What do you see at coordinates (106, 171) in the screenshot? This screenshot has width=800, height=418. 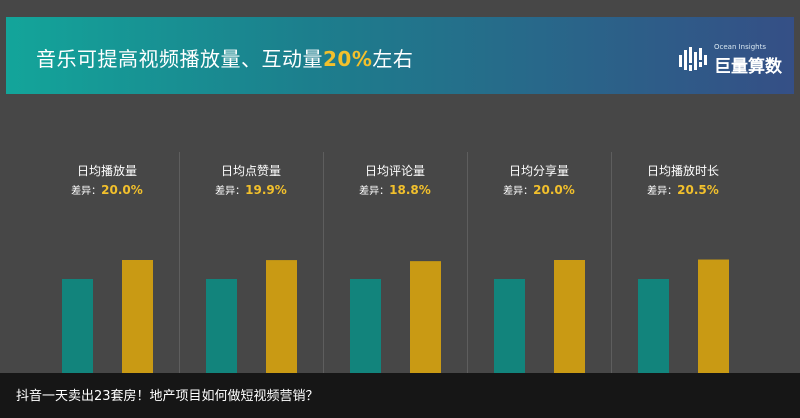 I see `chart-title: 日均播放量` at bounding box center [106, 171].